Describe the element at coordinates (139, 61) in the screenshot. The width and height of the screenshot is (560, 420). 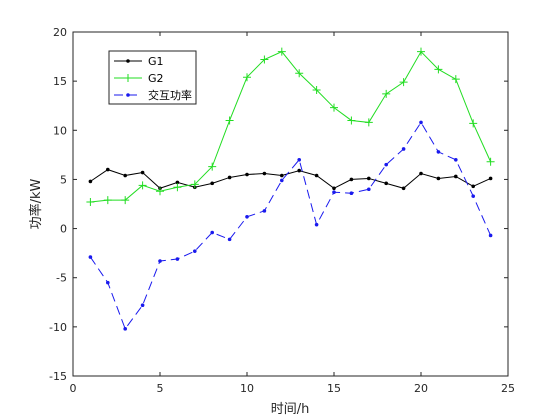
I see `legend-item: G1` at that location.